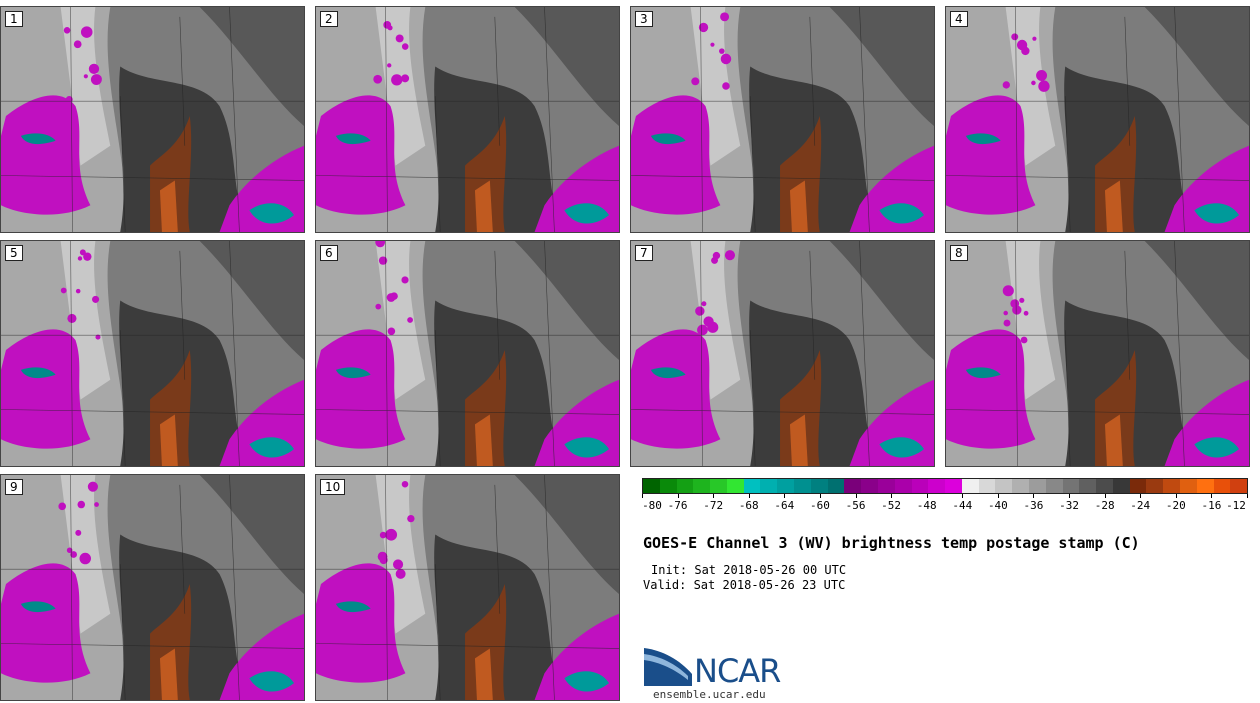 This screenshot has height=703, width=1260. What do you see at coordinates (333, 487) in the screenshot?
I see `panel-number-label: 10` at bounding box center [333, 487].